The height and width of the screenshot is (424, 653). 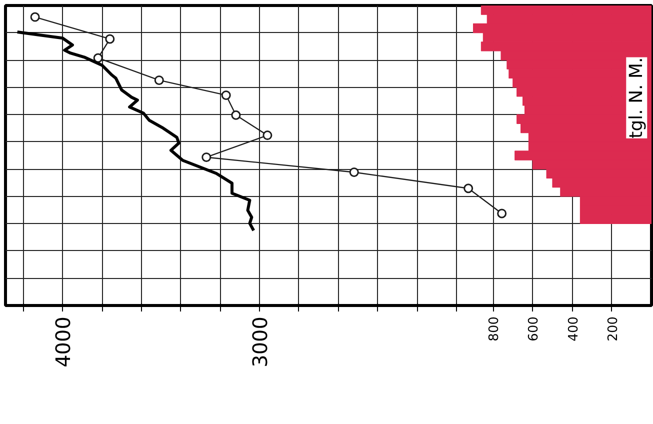 I want to click on x-tick-label: 600, so click(x=534, y=329).